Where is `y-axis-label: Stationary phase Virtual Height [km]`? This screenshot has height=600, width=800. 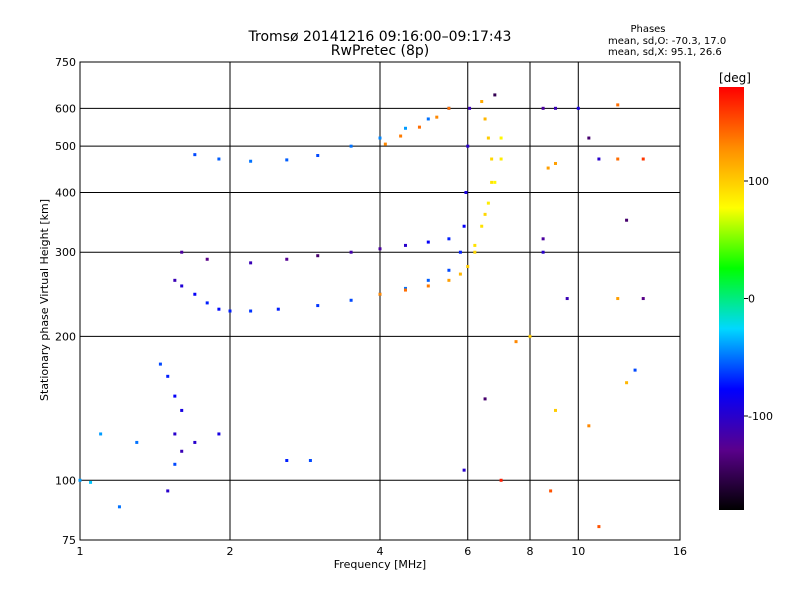 y-axis-label: Stationary phase Virtual Height [km] is located at coordinates (44, 300).